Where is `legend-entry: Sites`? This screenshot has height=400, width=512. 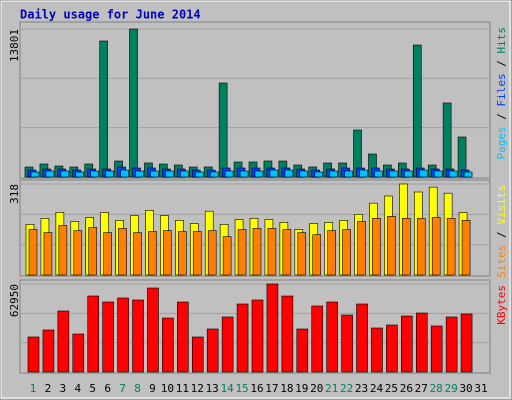 legend-entry: Sites is located at coordinates (501, 261).